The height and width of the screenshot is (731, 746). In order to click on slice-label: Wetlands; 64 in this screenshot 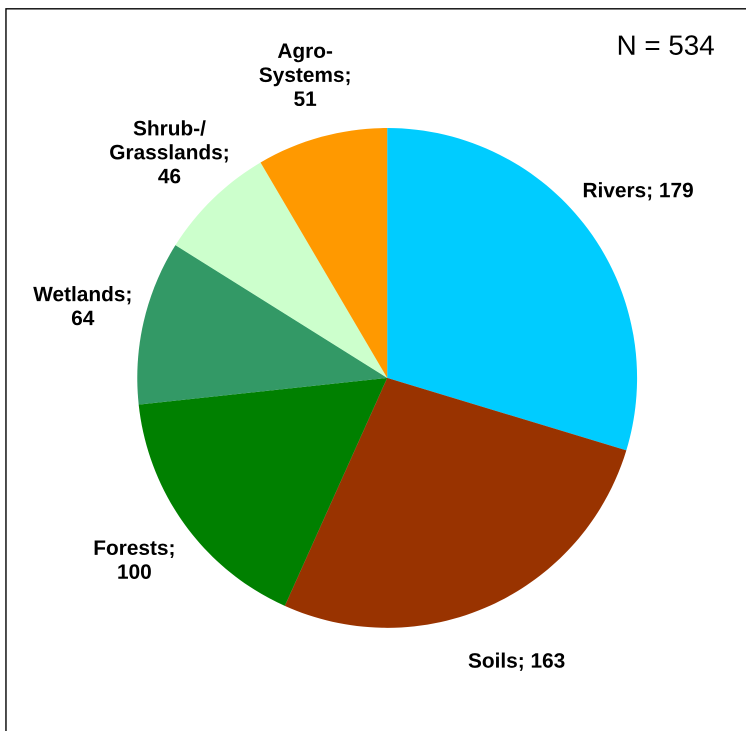, I will do `click(81, 306)`.